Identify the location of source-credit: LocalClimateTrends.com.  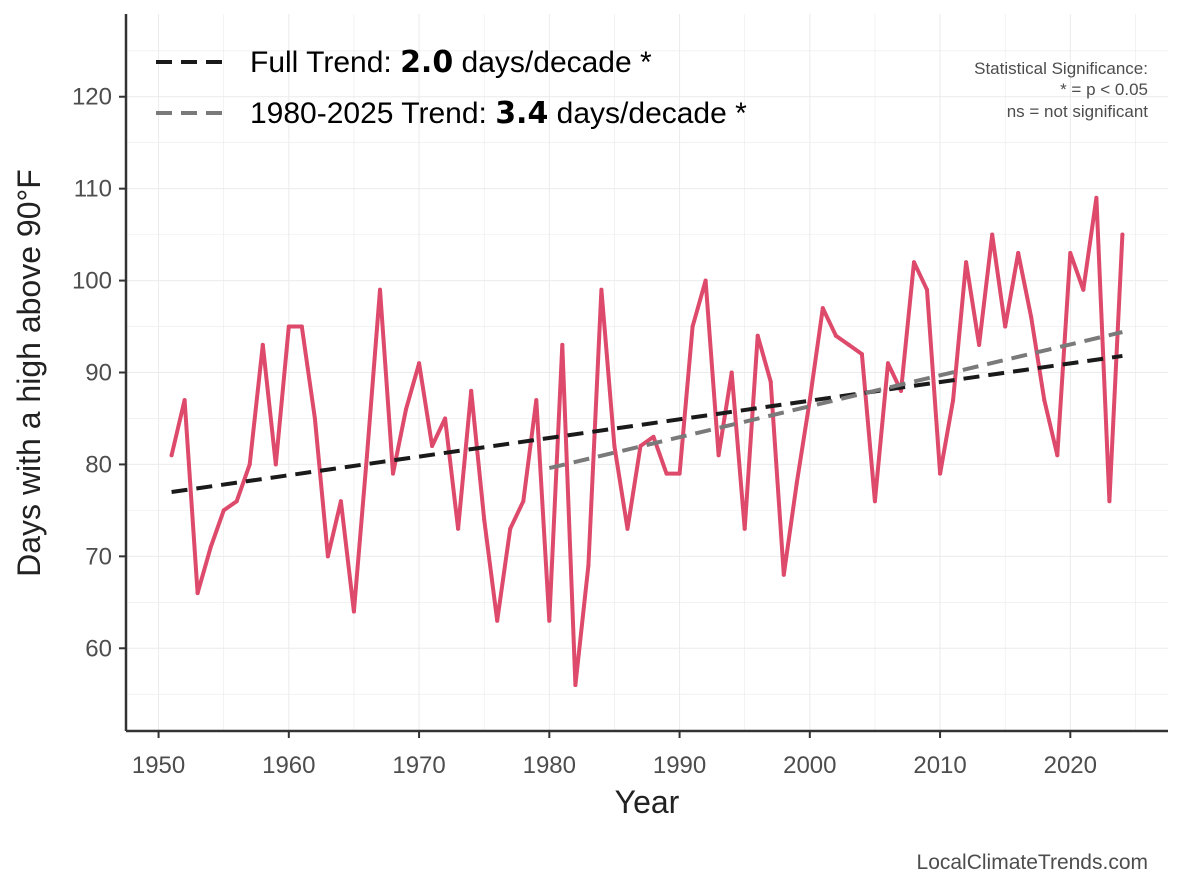
(1032, 862).